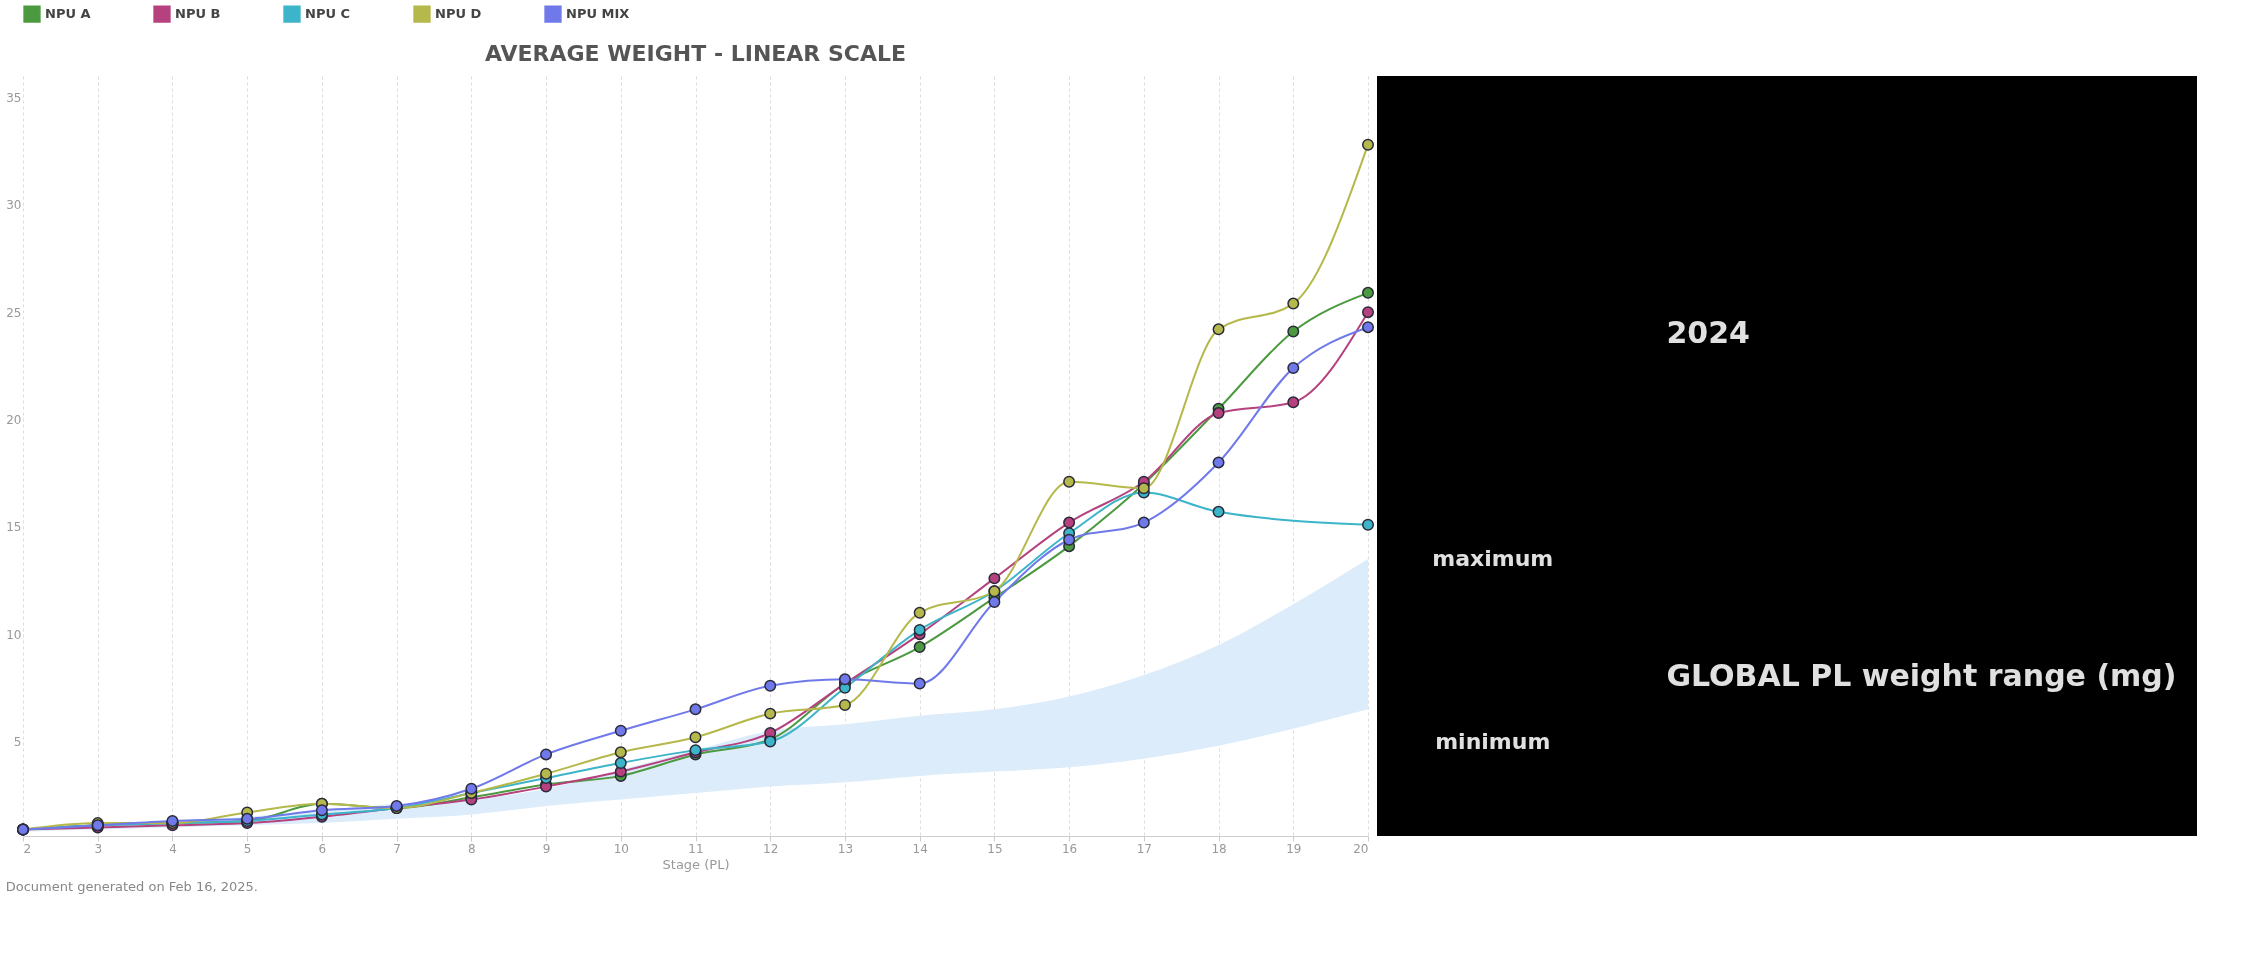  I want to click on legend-label: NPU C, so click(328, 14).